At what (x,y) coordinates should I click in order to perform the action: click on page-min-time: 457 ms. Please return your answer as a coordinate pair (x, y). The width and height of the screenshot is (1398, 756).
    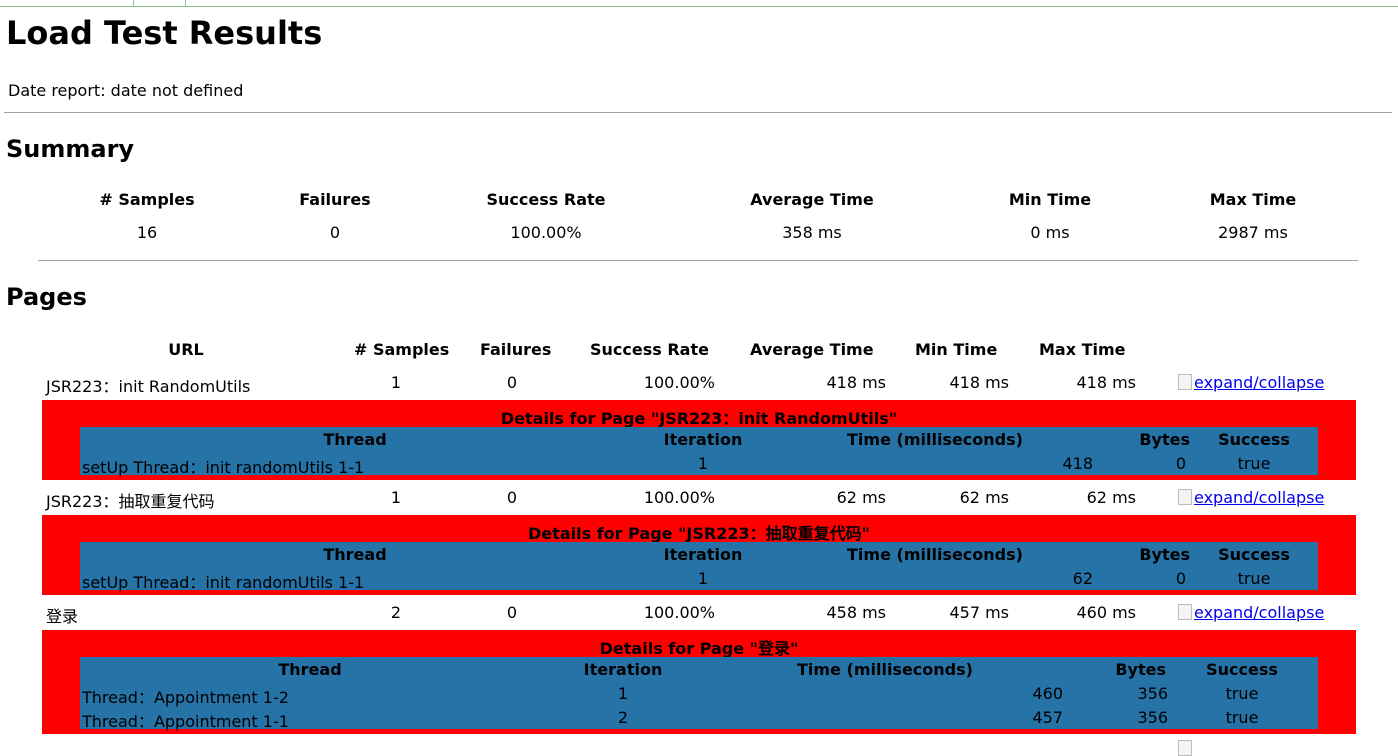
    Looking at the image, I should click on (979, 612).